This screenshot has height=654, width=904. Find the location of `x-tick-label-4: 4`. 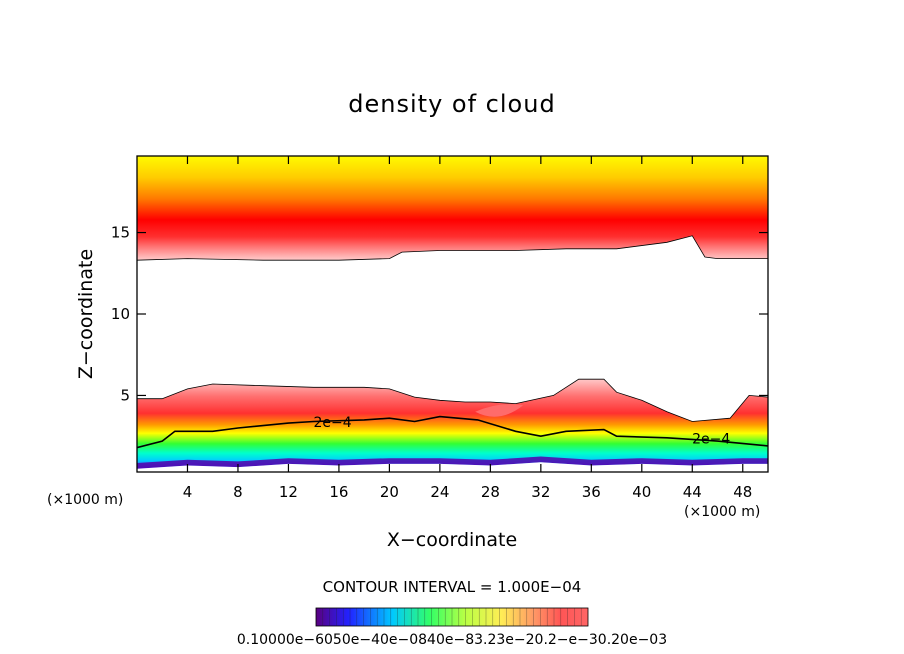

x-tick-label-4: 4 is located at coordinates (188, 492).